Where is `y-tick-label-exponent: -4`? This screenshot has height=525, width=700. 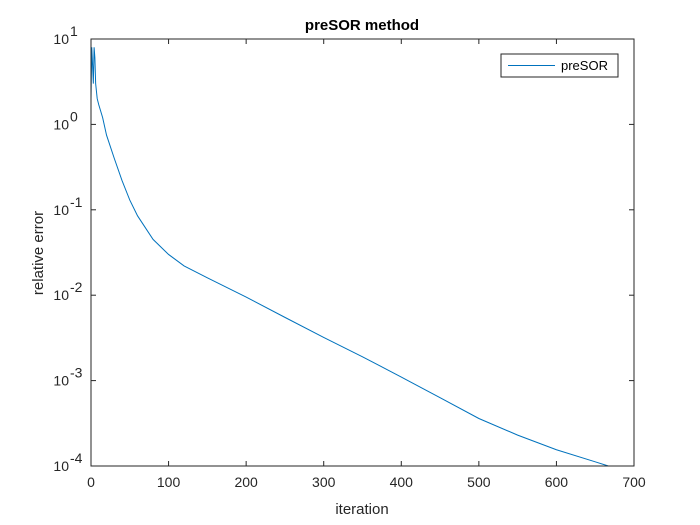
y-tick-label-exponent: -4 is located at coordinates (76, 458).